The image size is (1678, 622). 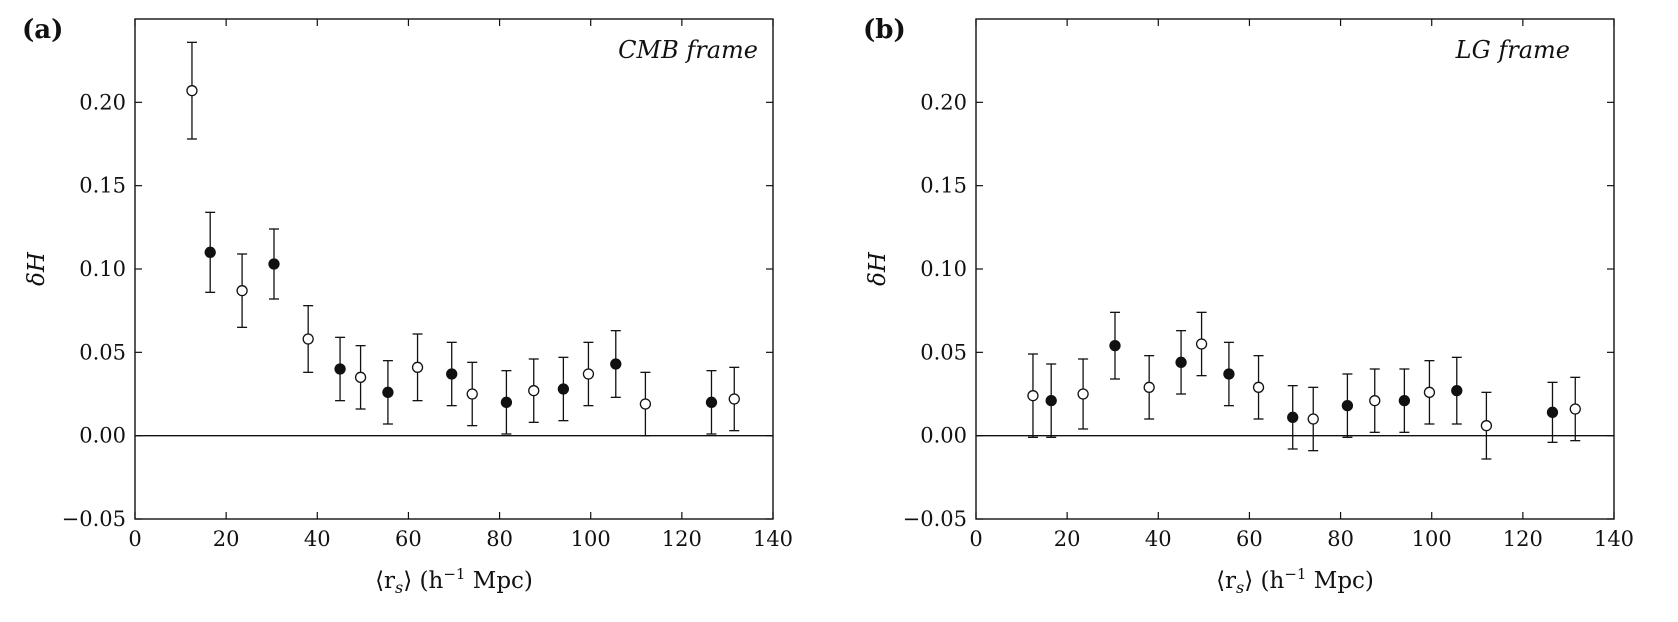 I want to click on panel-b-y-tick-label: 0.00, so click(x=943, y=436).